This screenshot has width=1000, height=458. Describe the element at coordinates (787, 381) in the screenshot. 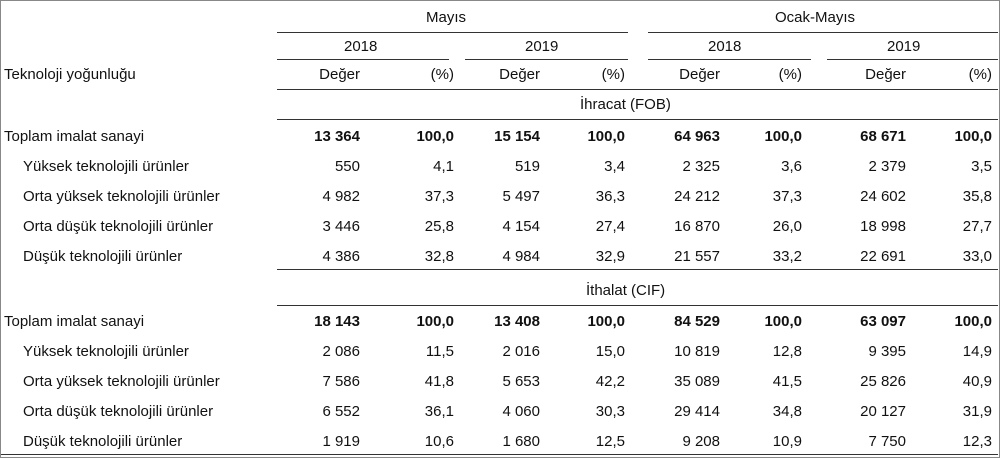

I see `cell-percent: 41,5` at that location.